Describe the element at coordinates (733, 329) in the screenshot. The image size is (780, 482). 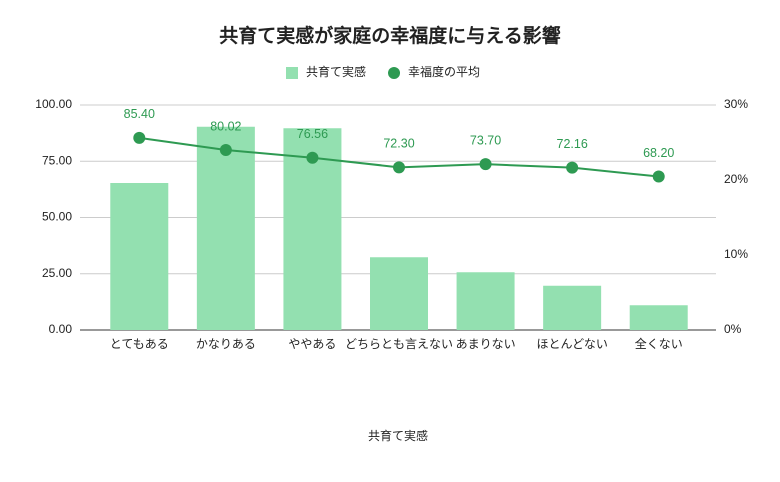
I see `y2-tick-label: 0%` at that location.